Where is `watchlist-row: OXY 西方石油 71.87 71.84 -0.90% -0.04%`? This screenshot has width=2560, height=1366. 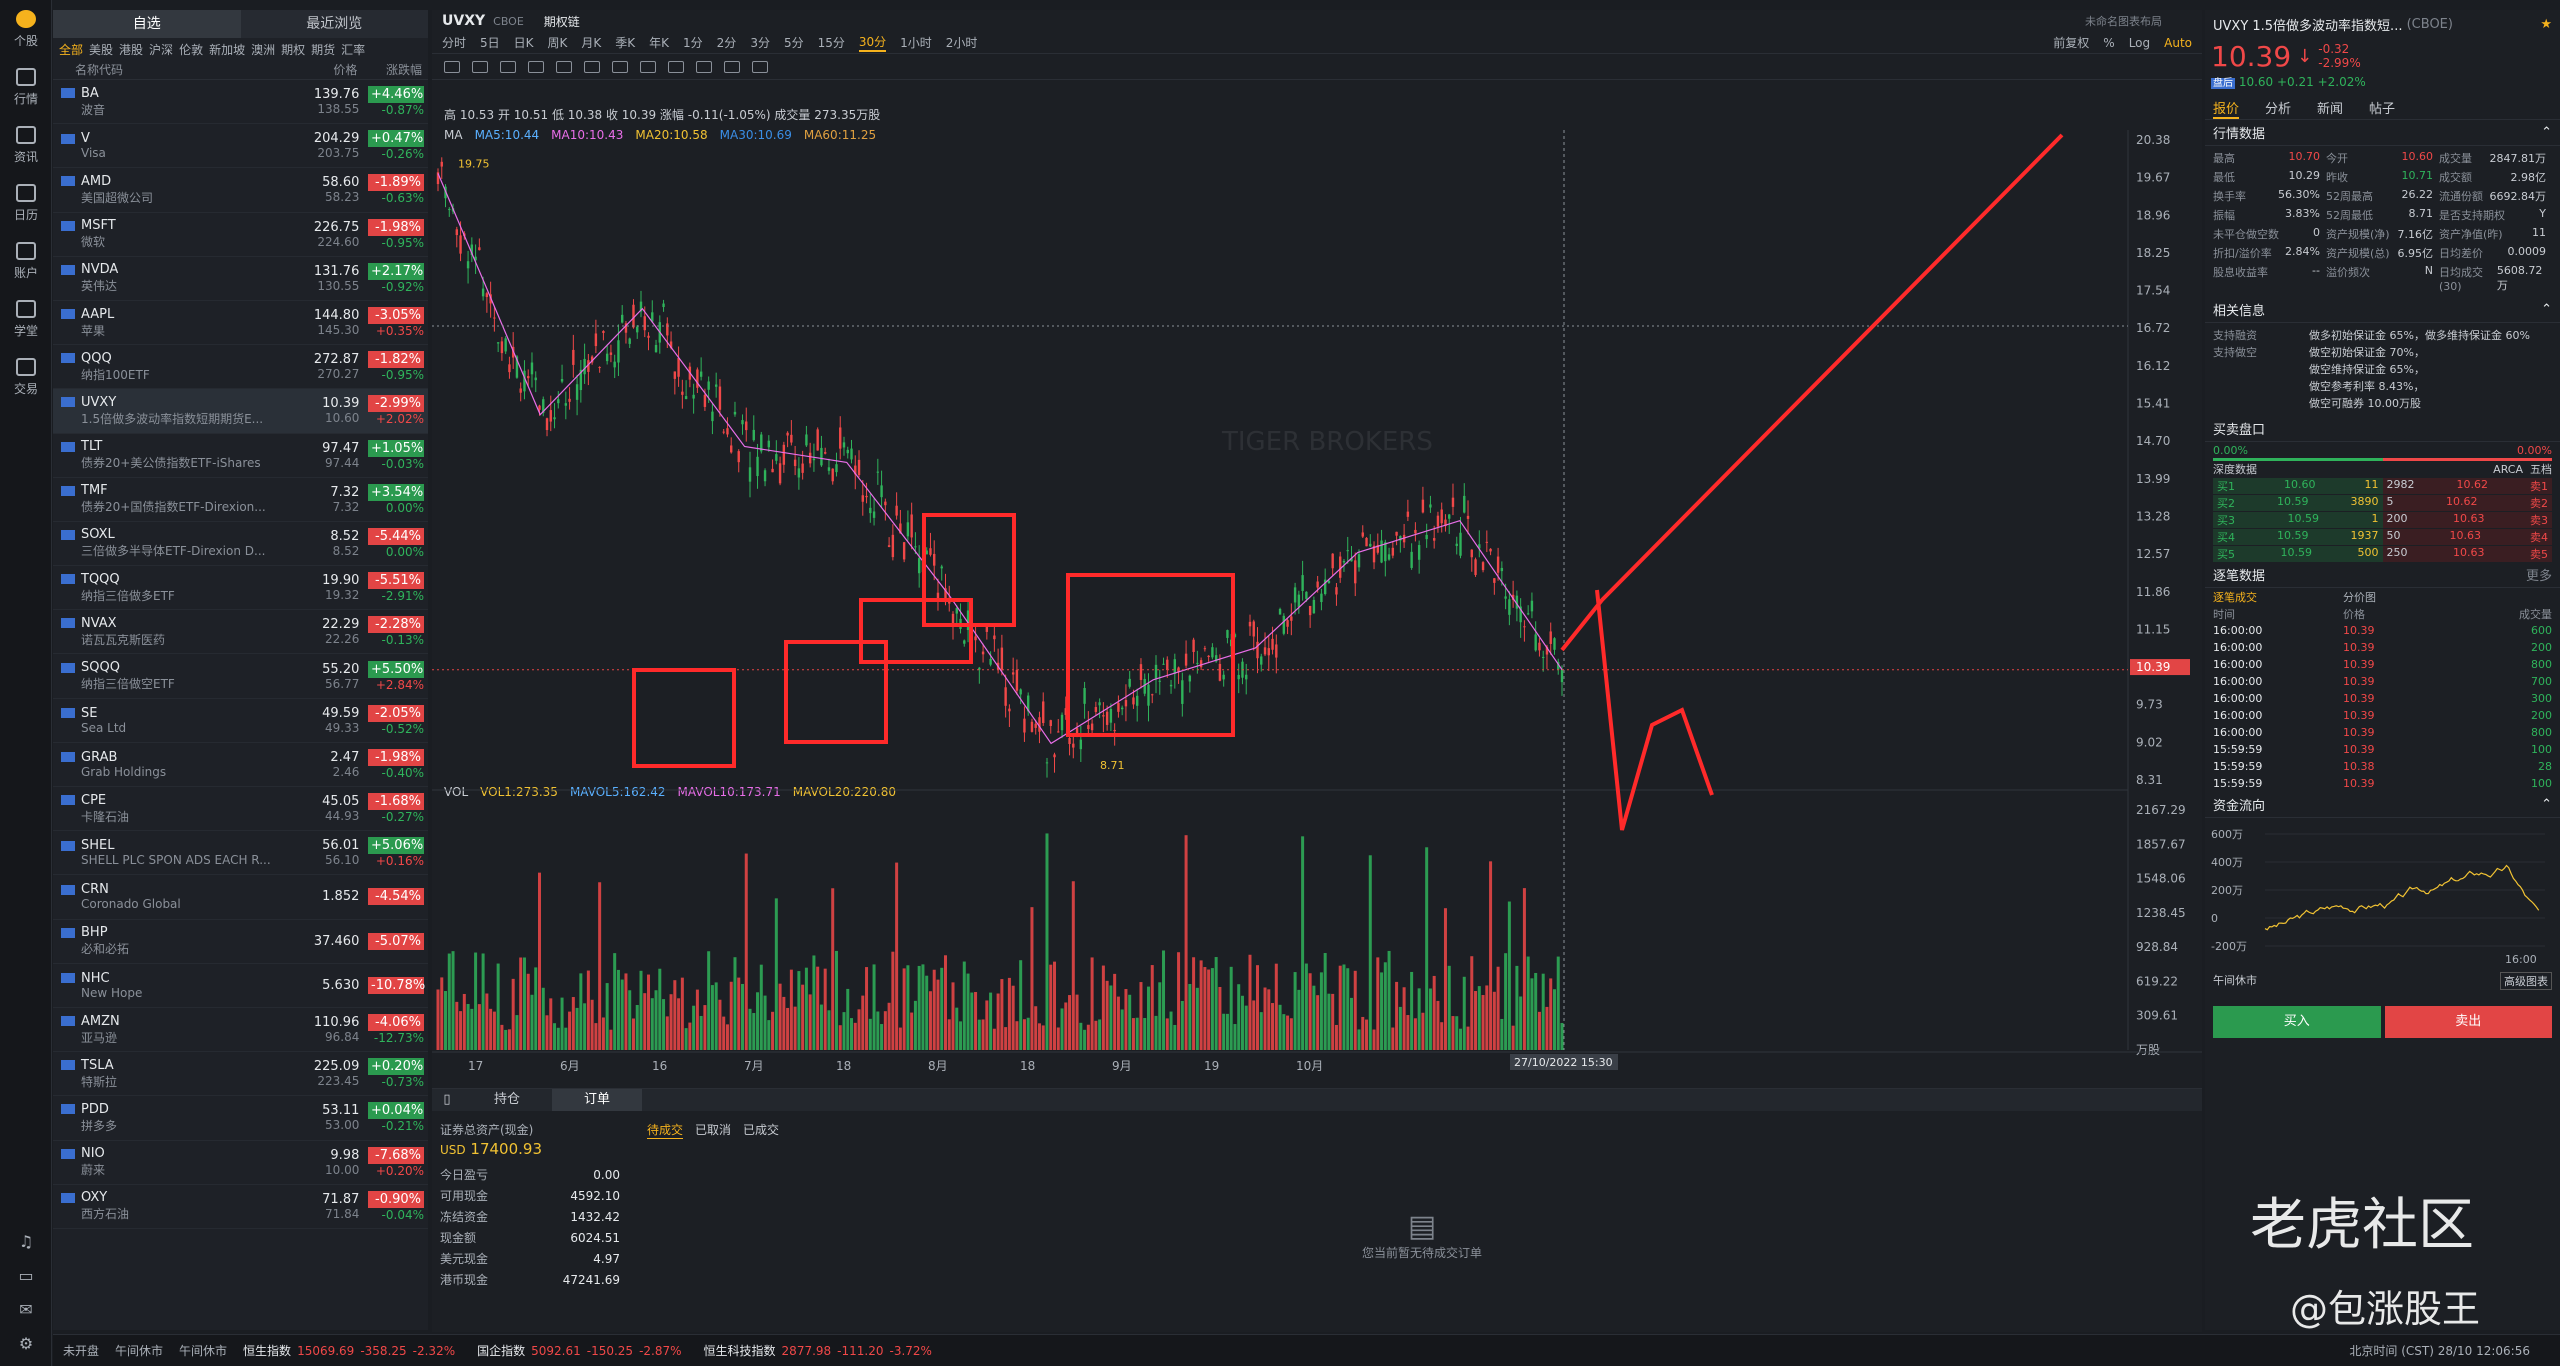
watchlist-row: OXY 西方石油 71.87 71.84 -0.90% -0.04% is located at coordinates (240, 1207).